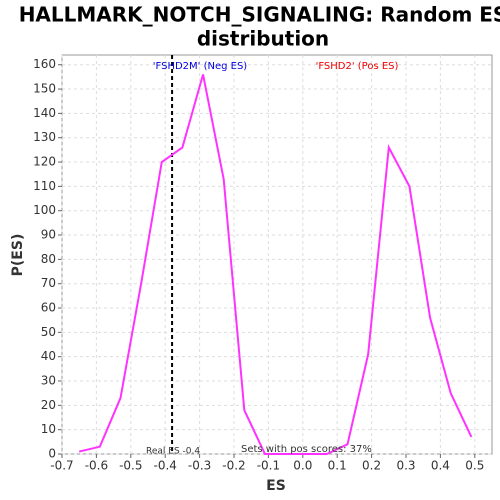  What do you see at coordinates (357, 66) in the screenshot?
I see `annotation: 'FSHD2' (Pos ES)` at bounding box center [357, 66].